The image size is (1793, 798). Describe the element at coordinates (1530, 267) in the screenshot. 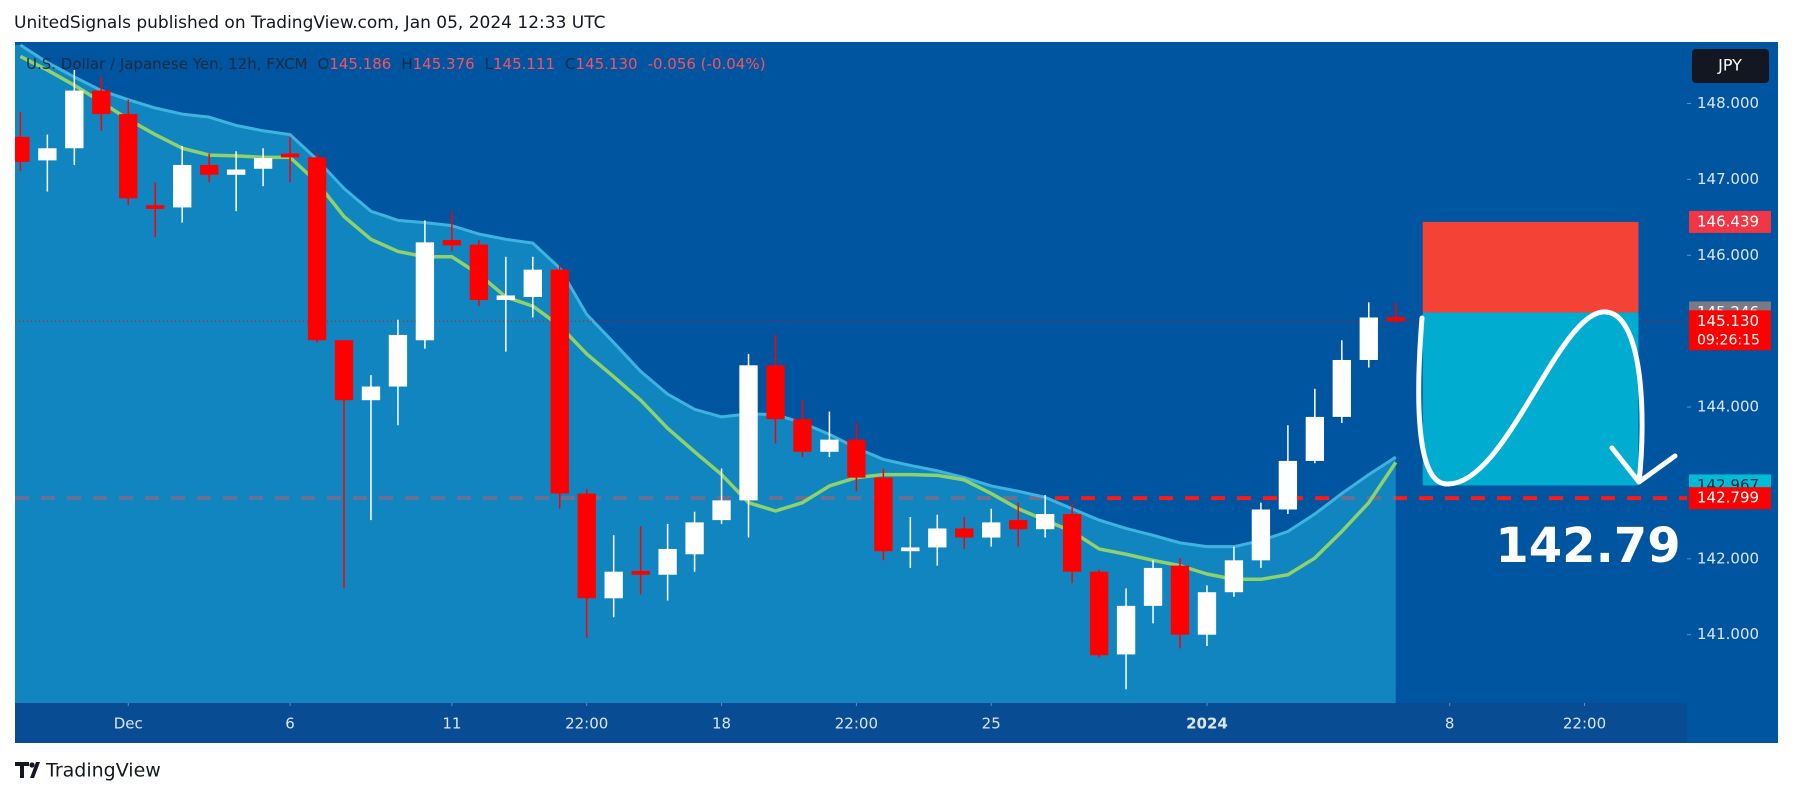

I see `stop-zone` at that location.